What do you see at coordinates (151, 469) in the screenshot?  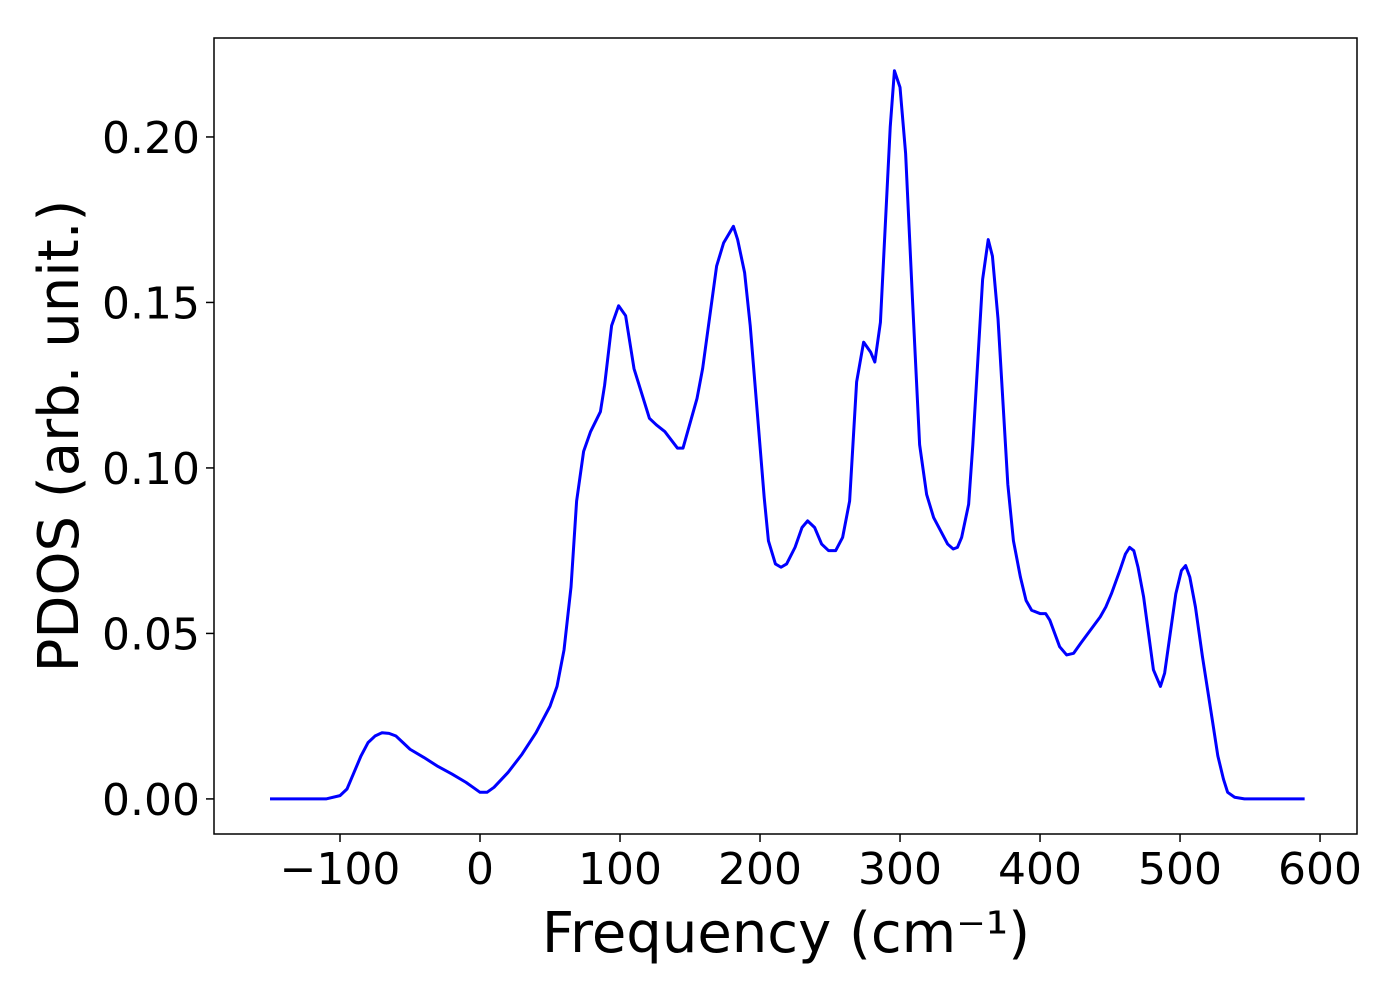 I see `y-tick-label: 0.10` at bounding box center [151, 469].